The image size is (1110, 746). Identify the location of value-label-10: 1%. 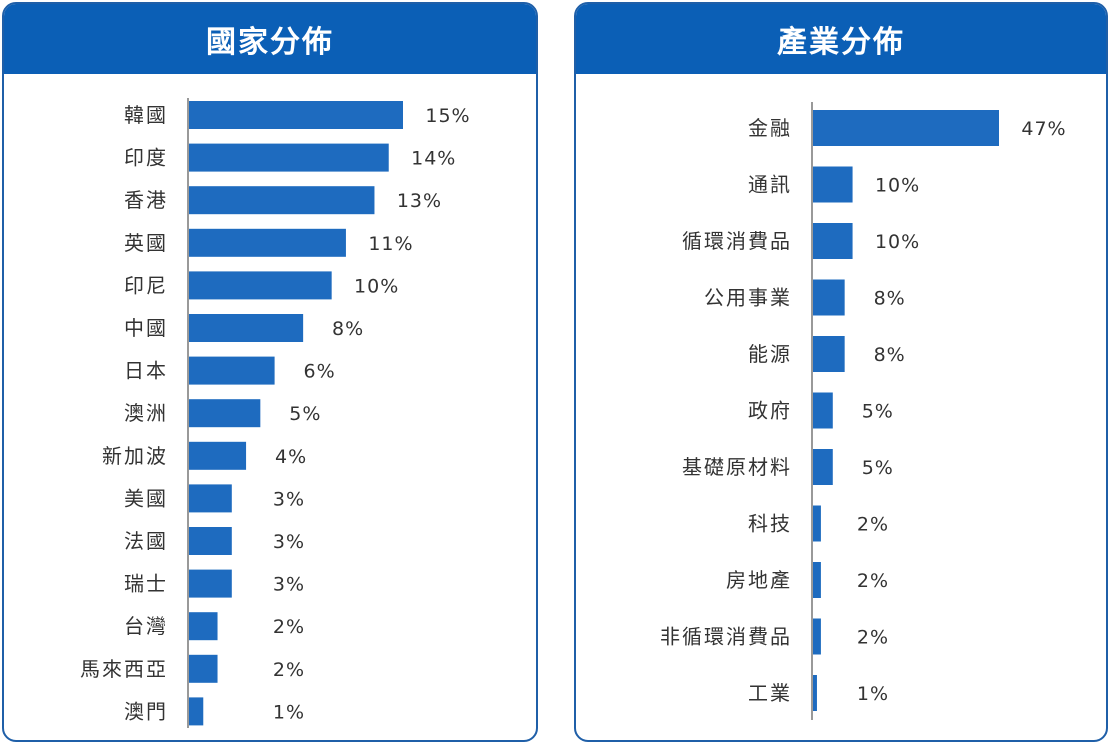
(873, 694).